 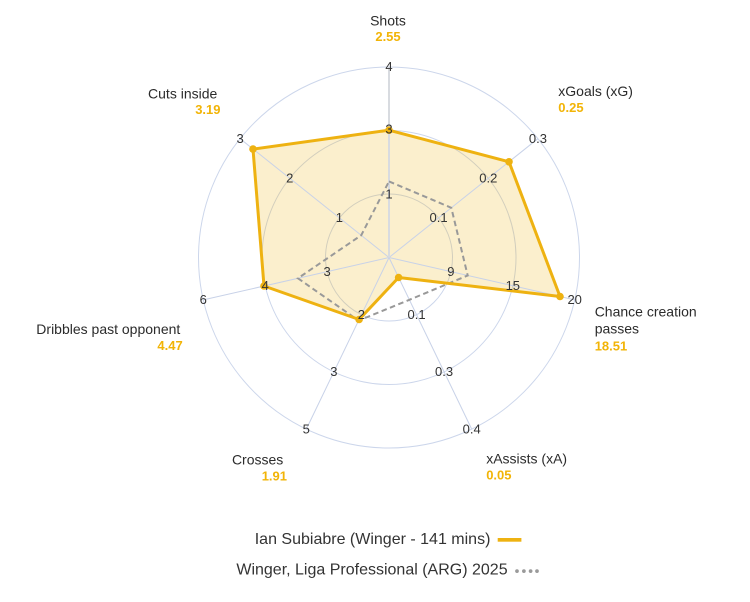 What do you see at coordinates (207, 109) in the screenshot?
I see `svg-text: 3.19` at bounding box center [207, 109].